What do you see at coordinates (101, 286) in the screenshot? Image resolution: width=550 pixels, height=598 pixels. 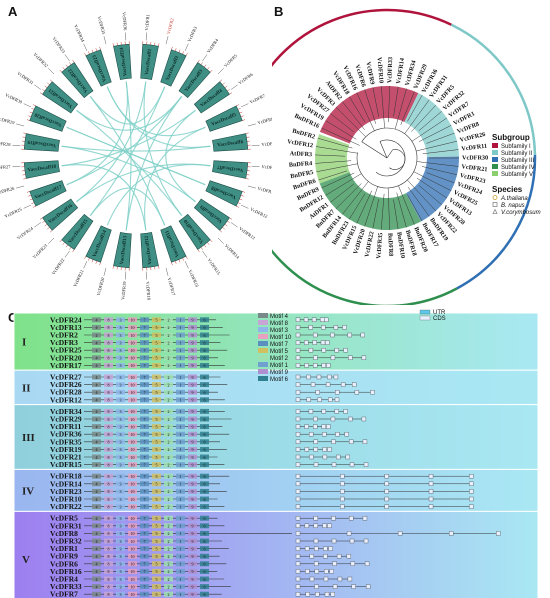 I see `gene-label: VcDFR20` at bounding box center [101, 286].